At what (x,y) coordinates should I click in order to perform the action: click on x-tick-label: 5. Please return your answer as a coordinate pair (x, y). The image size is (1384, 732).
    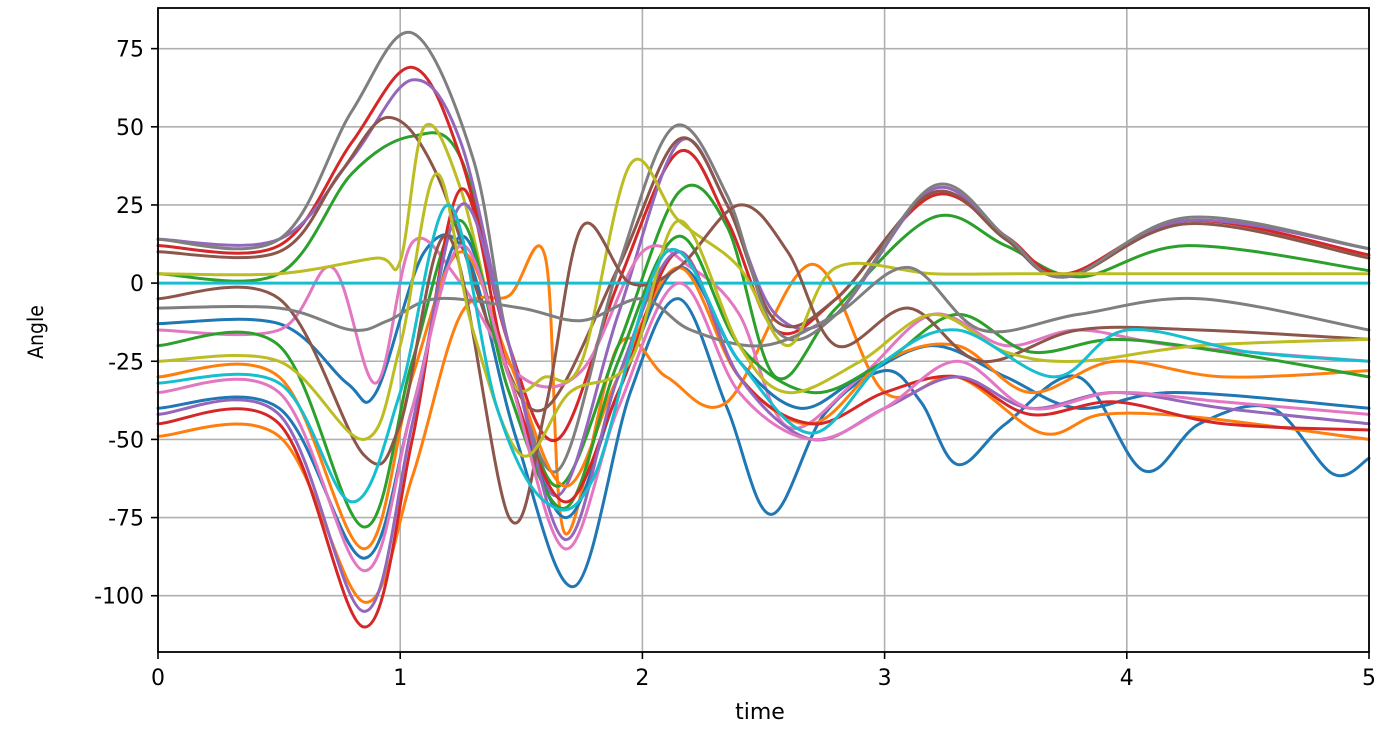
    Looking at the image, I should click on (1369, 678).